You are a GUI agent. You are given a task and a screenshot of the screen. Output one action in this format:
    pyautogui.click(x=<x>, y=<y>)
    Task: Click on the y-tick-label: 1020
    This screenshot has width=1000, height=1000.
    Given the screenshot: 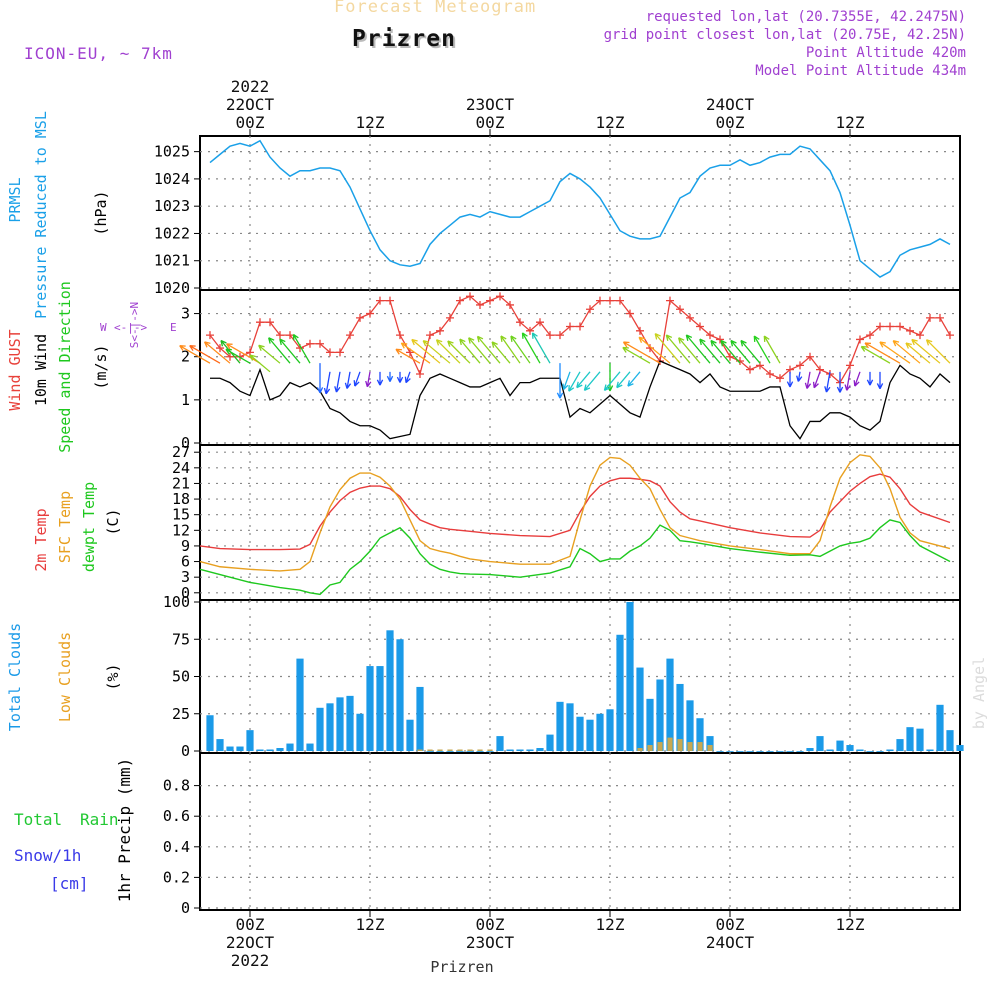 What is the action you would take?
    pyautogui.click(x=172, y=288)
    